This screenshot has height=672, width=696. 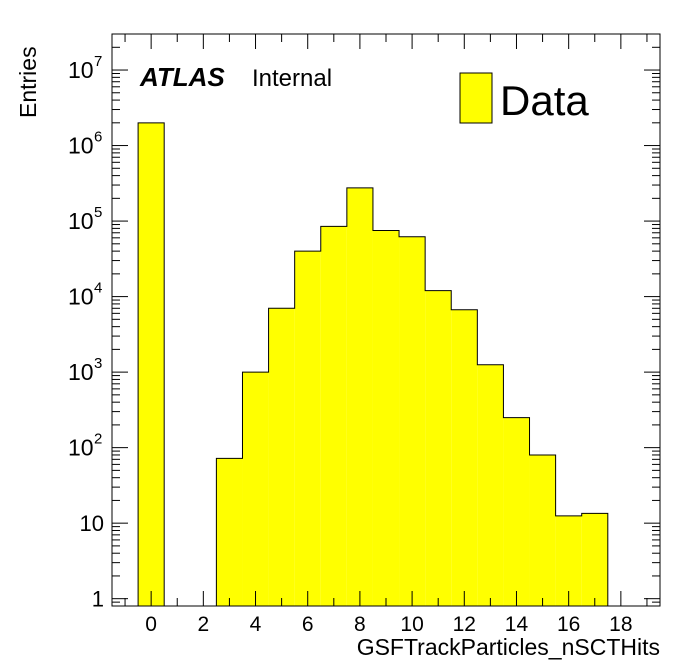 I want to click on y-tick-label-exponent: 7, so click(x=98, y=61).